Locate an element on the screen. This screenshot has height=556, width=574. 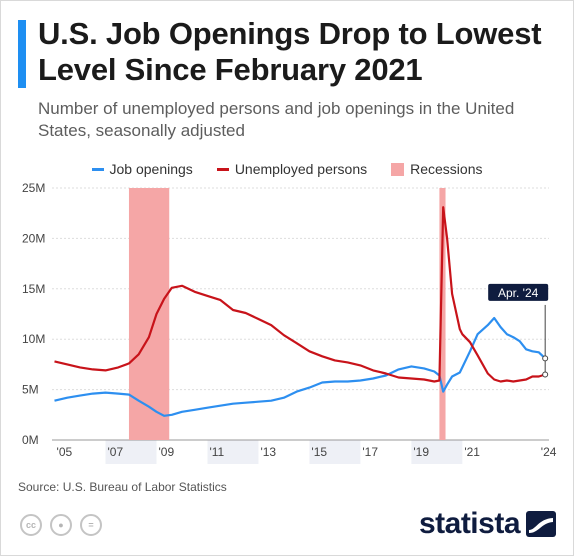
license-icons: cc ● = is located at coordinates (61, 525).